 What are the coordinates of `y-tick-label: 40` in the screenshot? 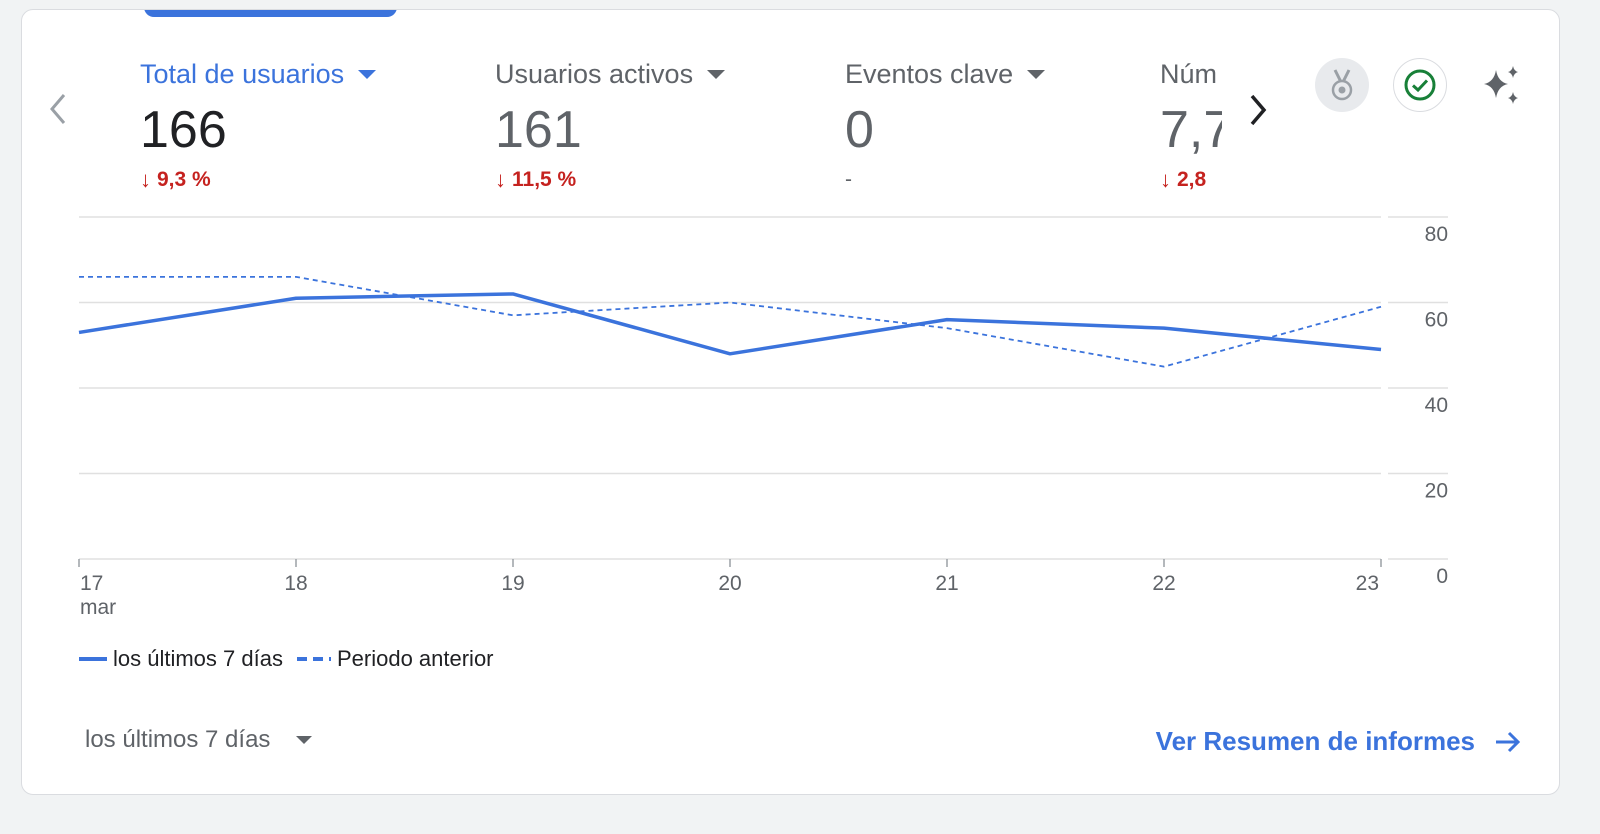 It's located at (1436, 405).